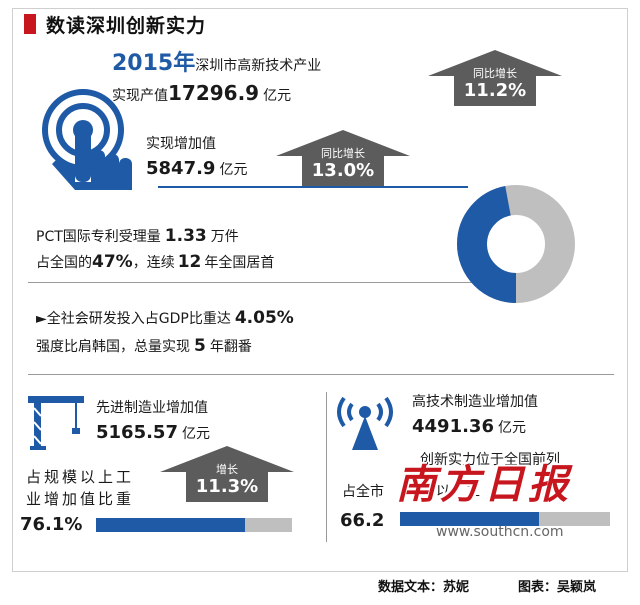 The width and height of the screenshot is (640, 605). Describe the element at coordinates (453, 426) in the screenshot. I see `hightech-value: 4491.36` at that location.